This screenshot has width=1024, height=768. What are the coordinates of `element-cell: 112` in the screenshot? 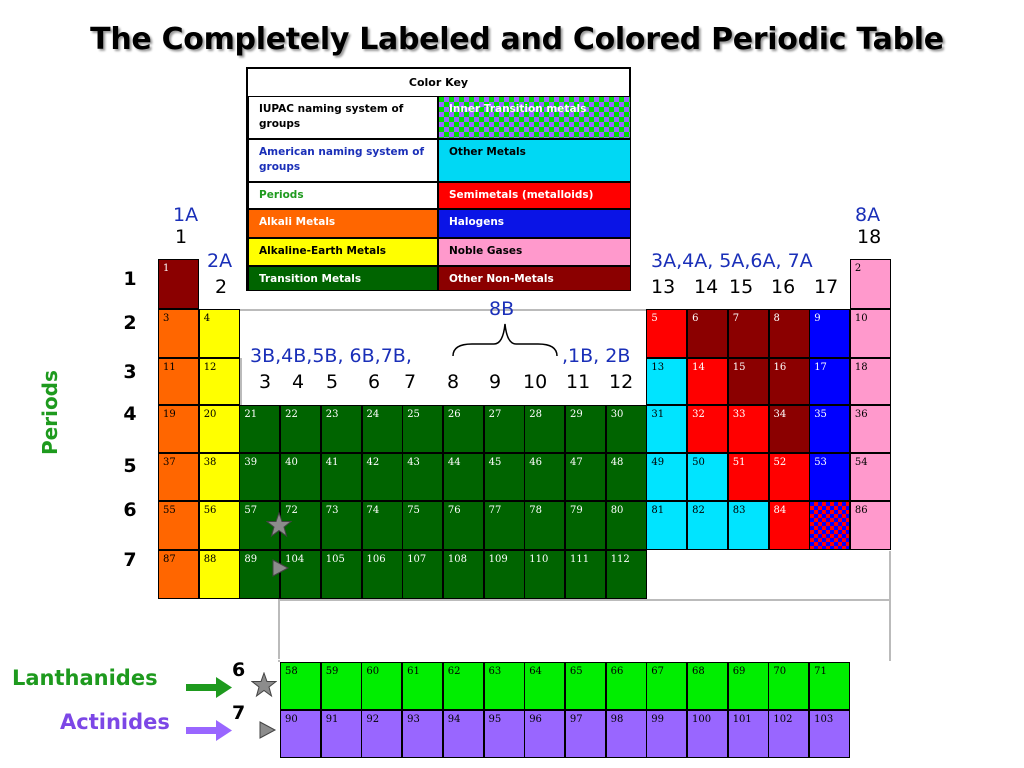 It's located at (626, 574).